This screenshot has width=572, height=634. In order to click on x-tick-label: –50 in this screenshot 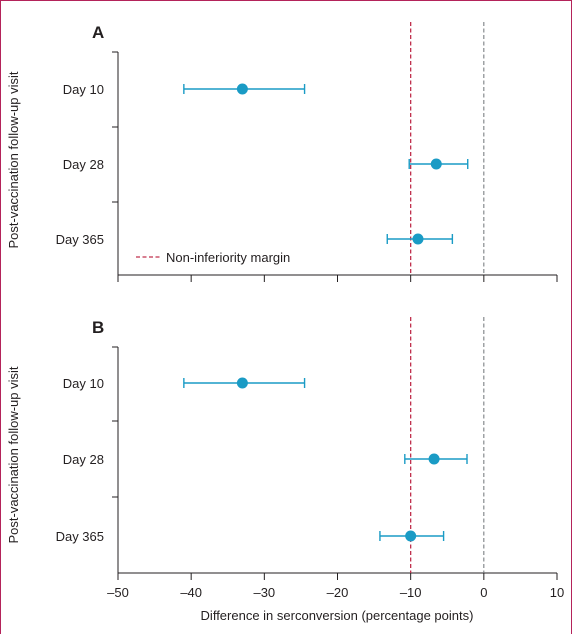, I will do `click(118, 592)`.